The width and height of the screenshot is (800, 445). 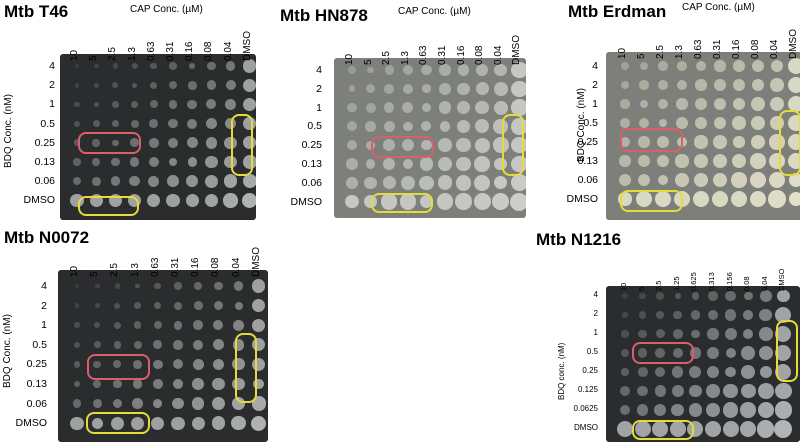 I want to click on col-header: 0.04, so click(x=774, y=49).